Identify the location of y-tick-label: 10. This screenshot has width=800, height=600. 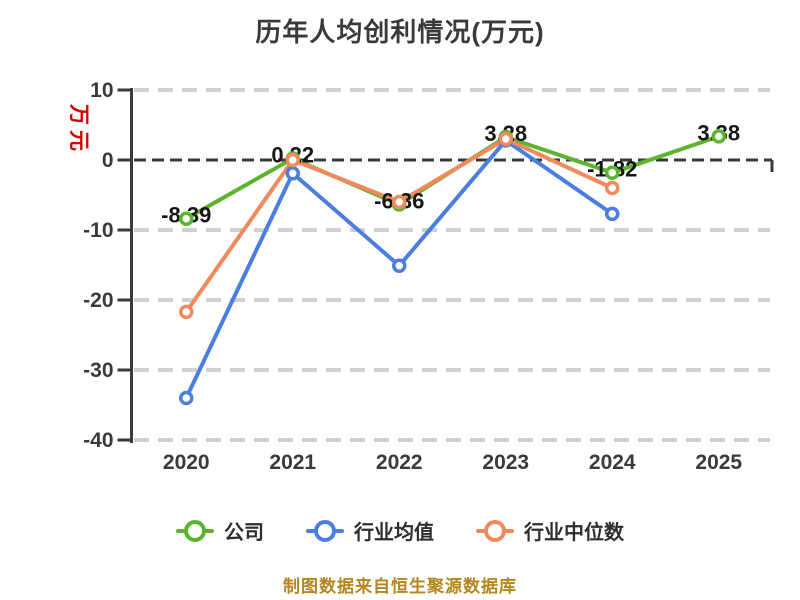
(101, 90).